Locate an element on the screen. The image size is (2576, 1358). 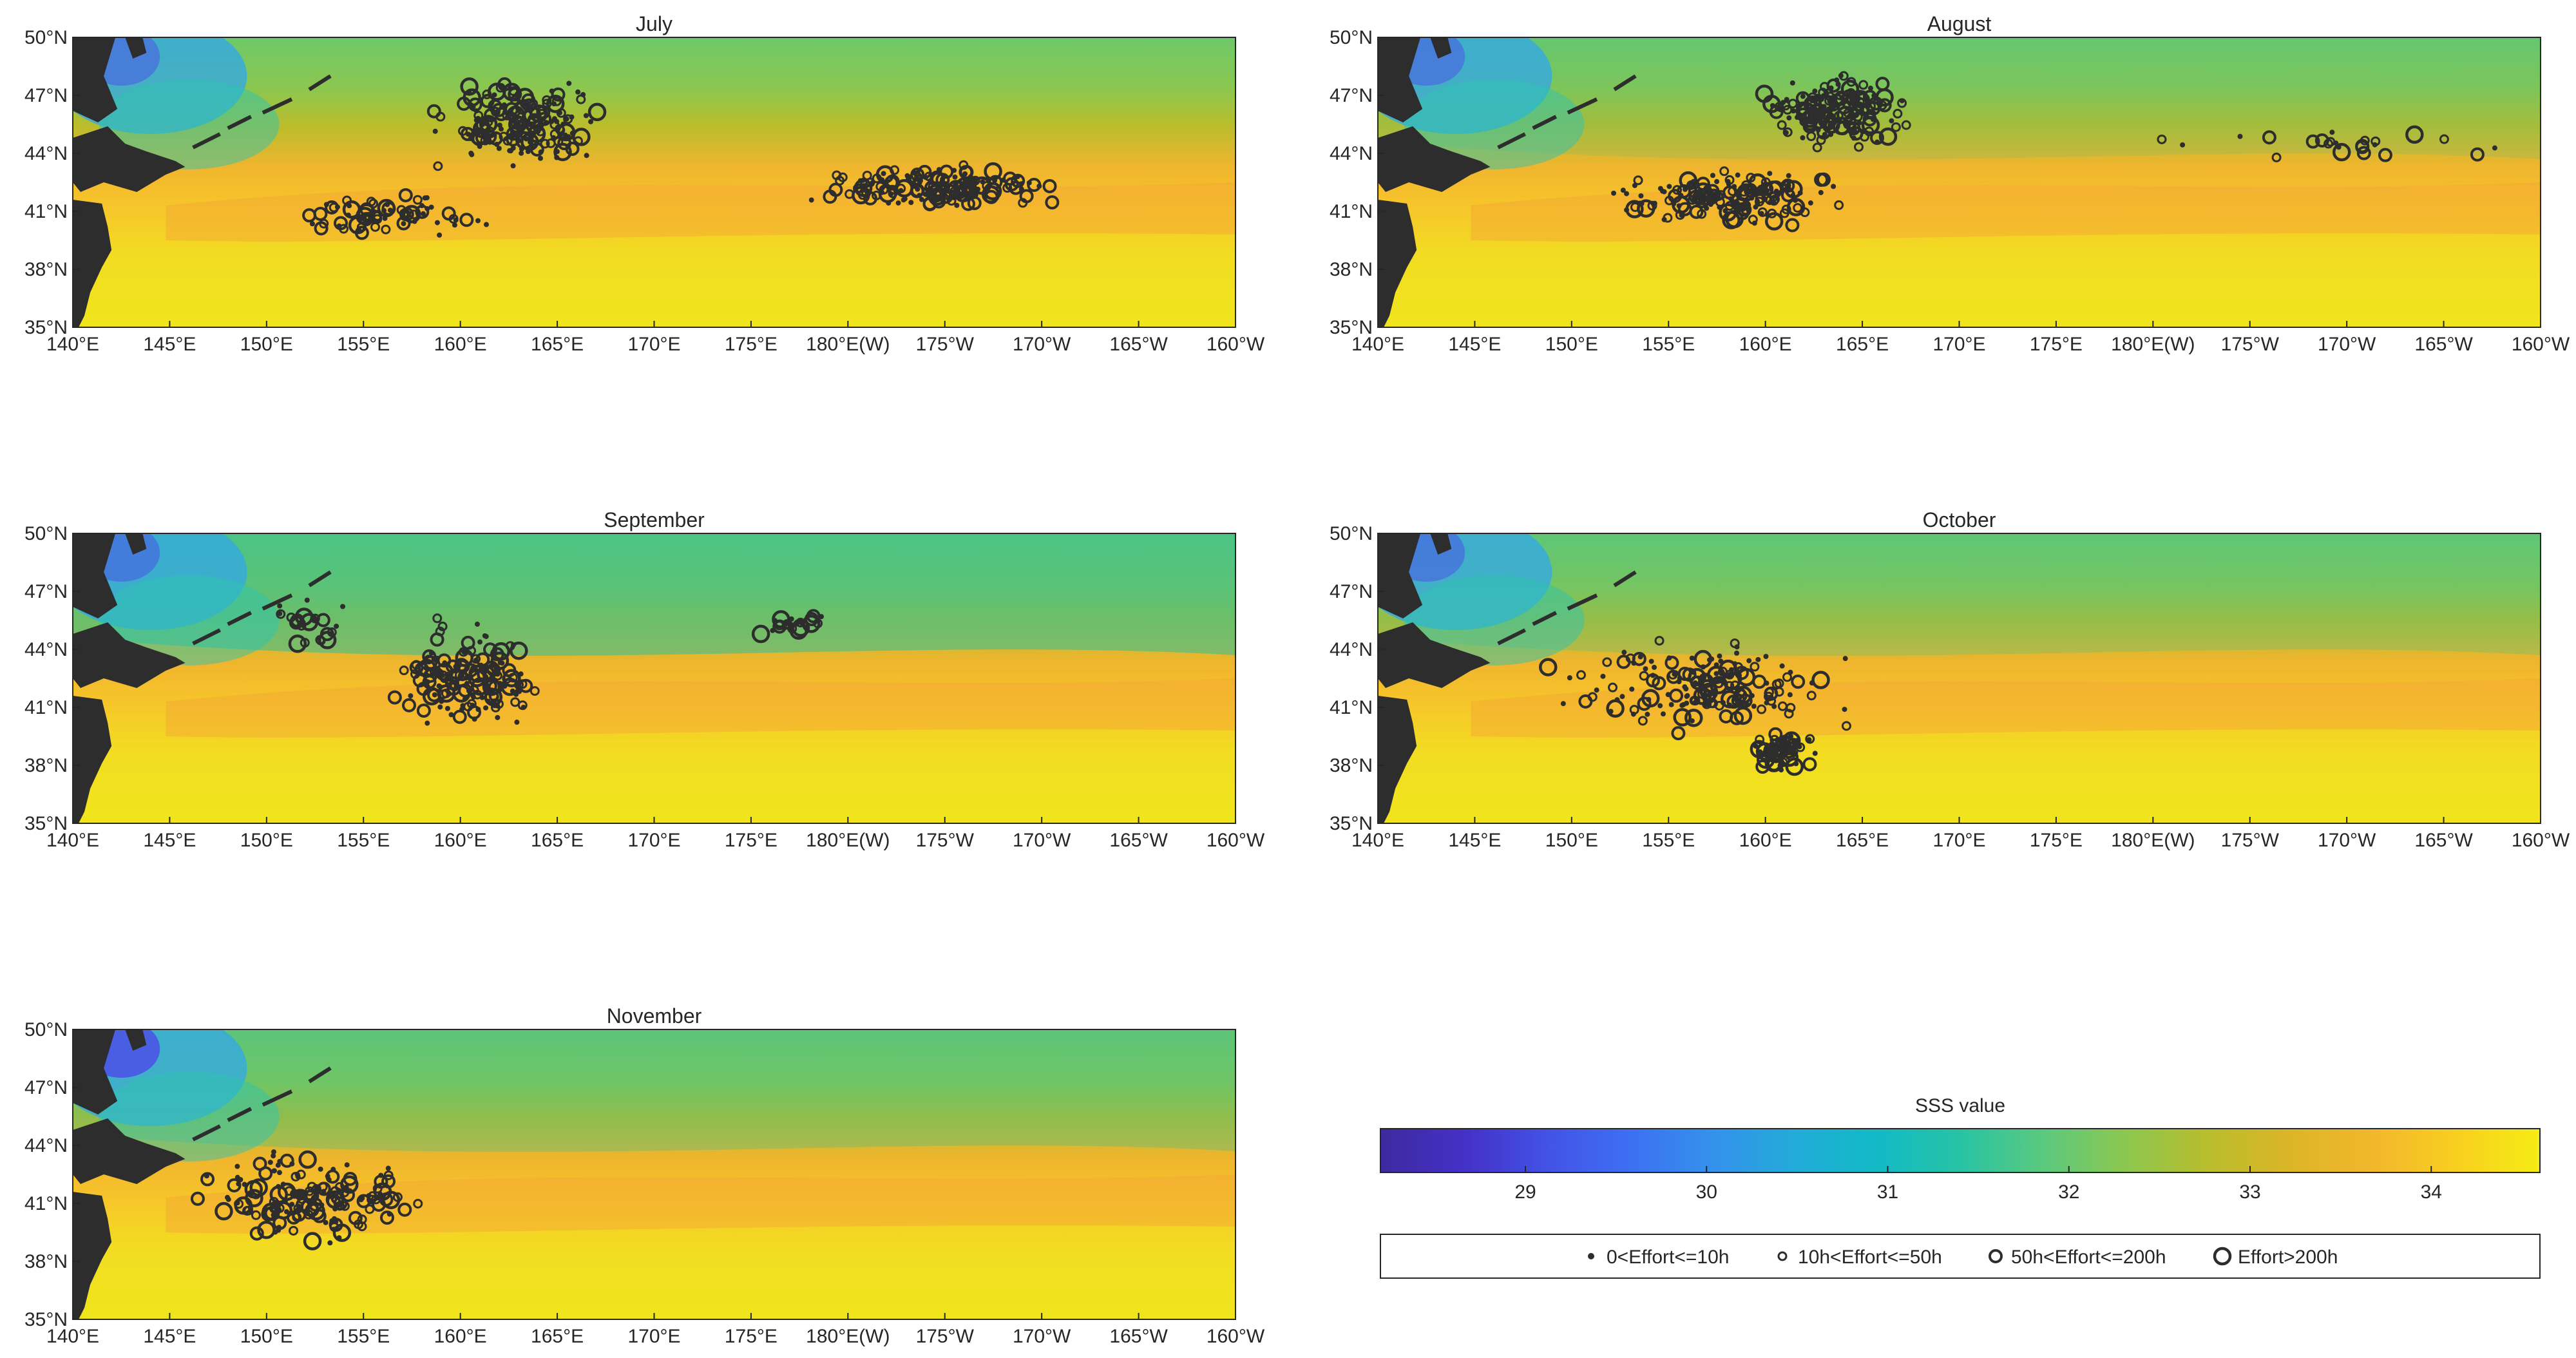
legend-marker is located at coordinates (1996, 1256).